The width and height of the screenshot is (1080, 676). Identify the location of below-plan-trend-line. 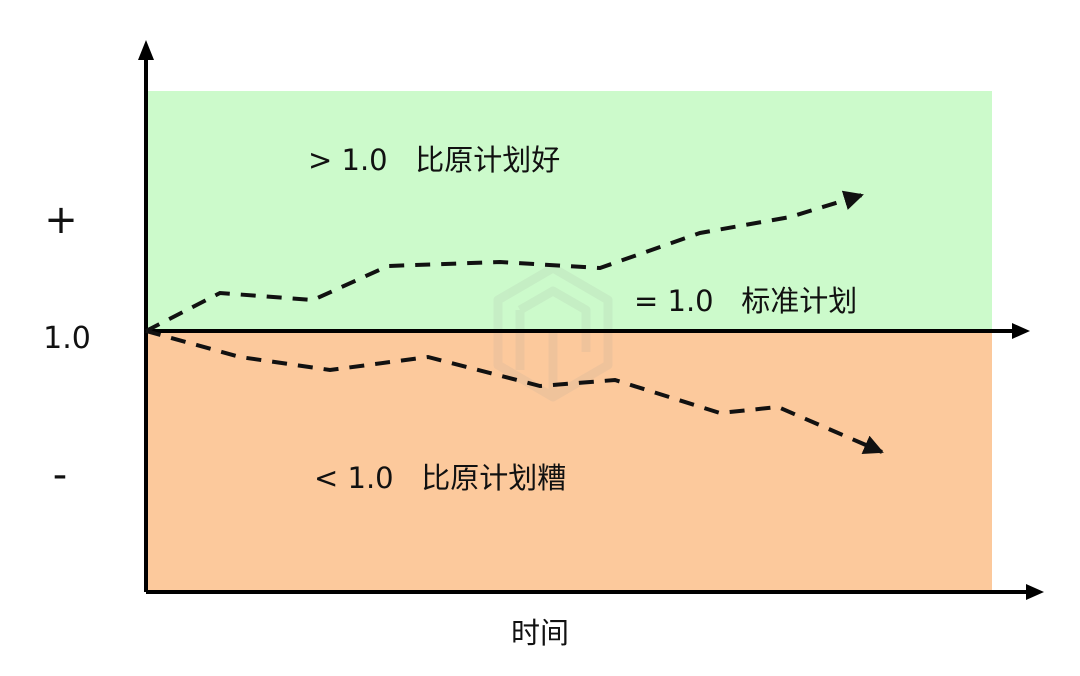
(514, 392).